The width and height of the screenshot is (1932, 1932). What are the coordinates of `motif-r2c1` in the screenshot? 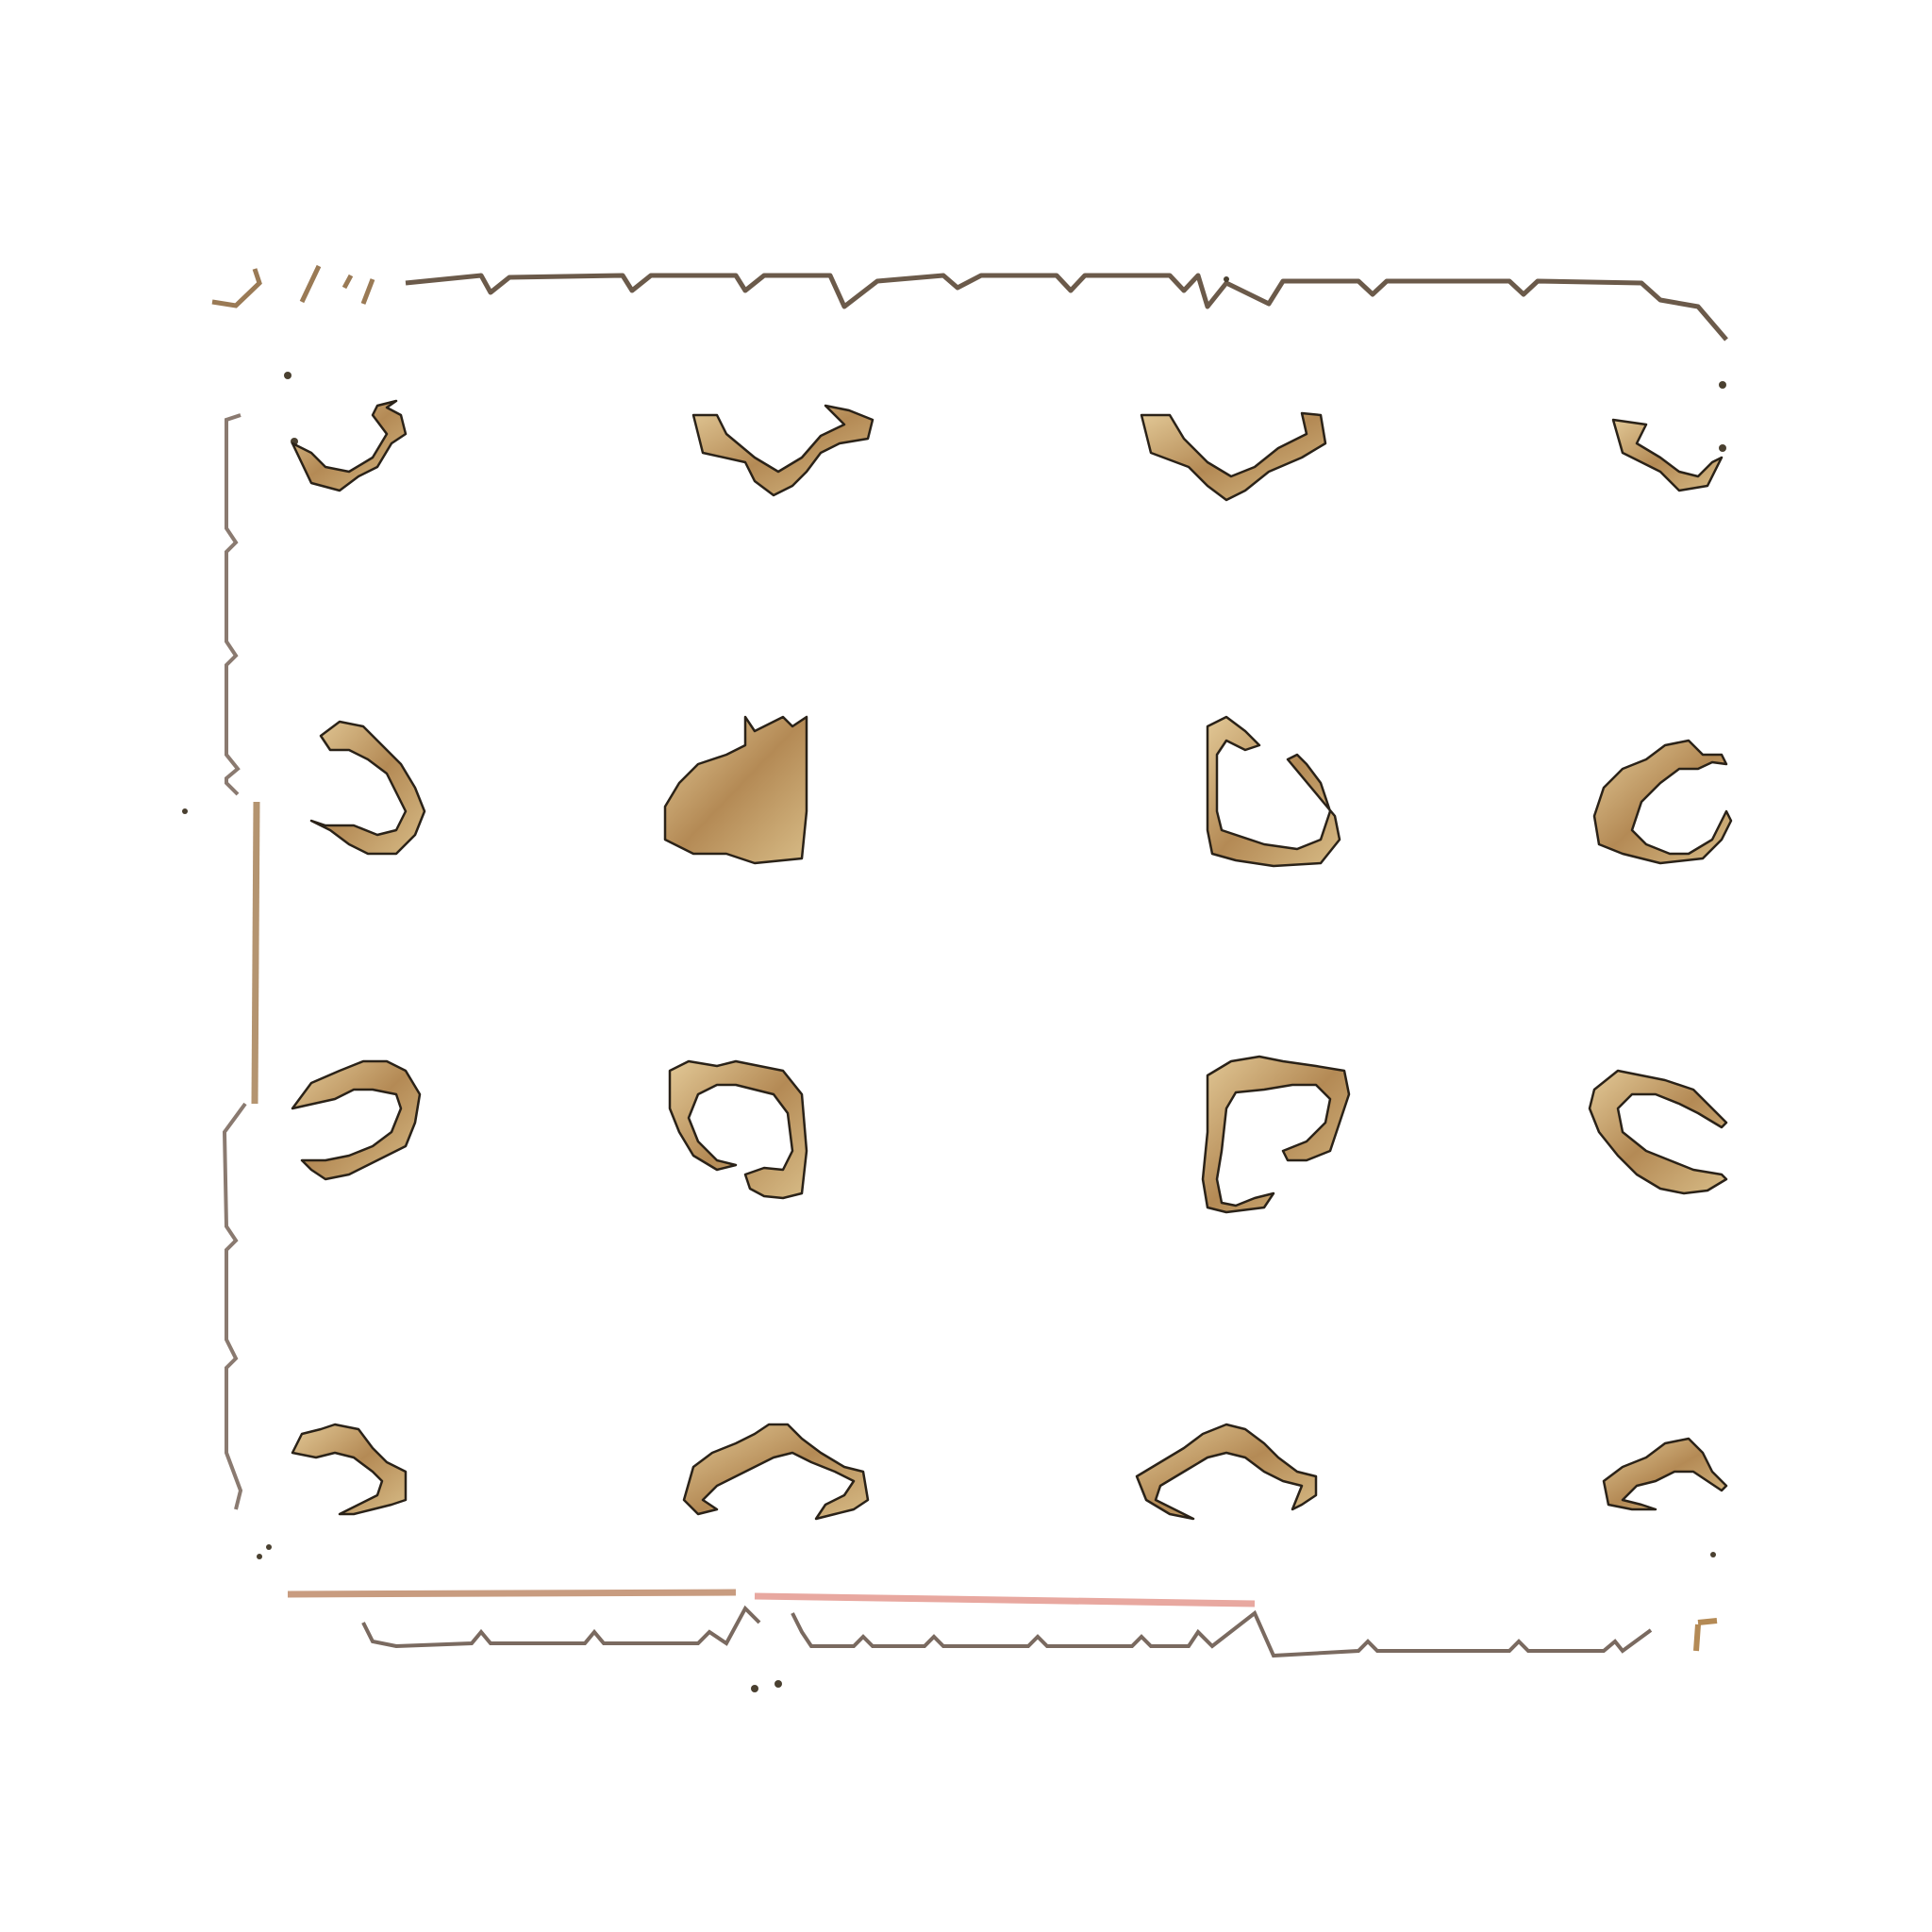 It's located at (367, 788).